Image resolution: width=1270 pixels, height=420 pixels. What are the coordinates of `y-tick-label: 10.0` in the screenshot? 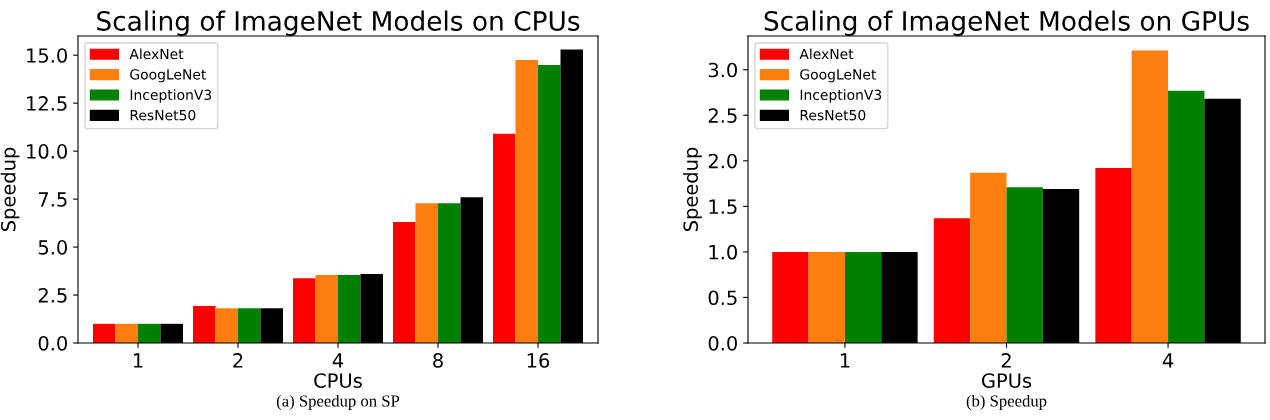 It's located at (47, 151).